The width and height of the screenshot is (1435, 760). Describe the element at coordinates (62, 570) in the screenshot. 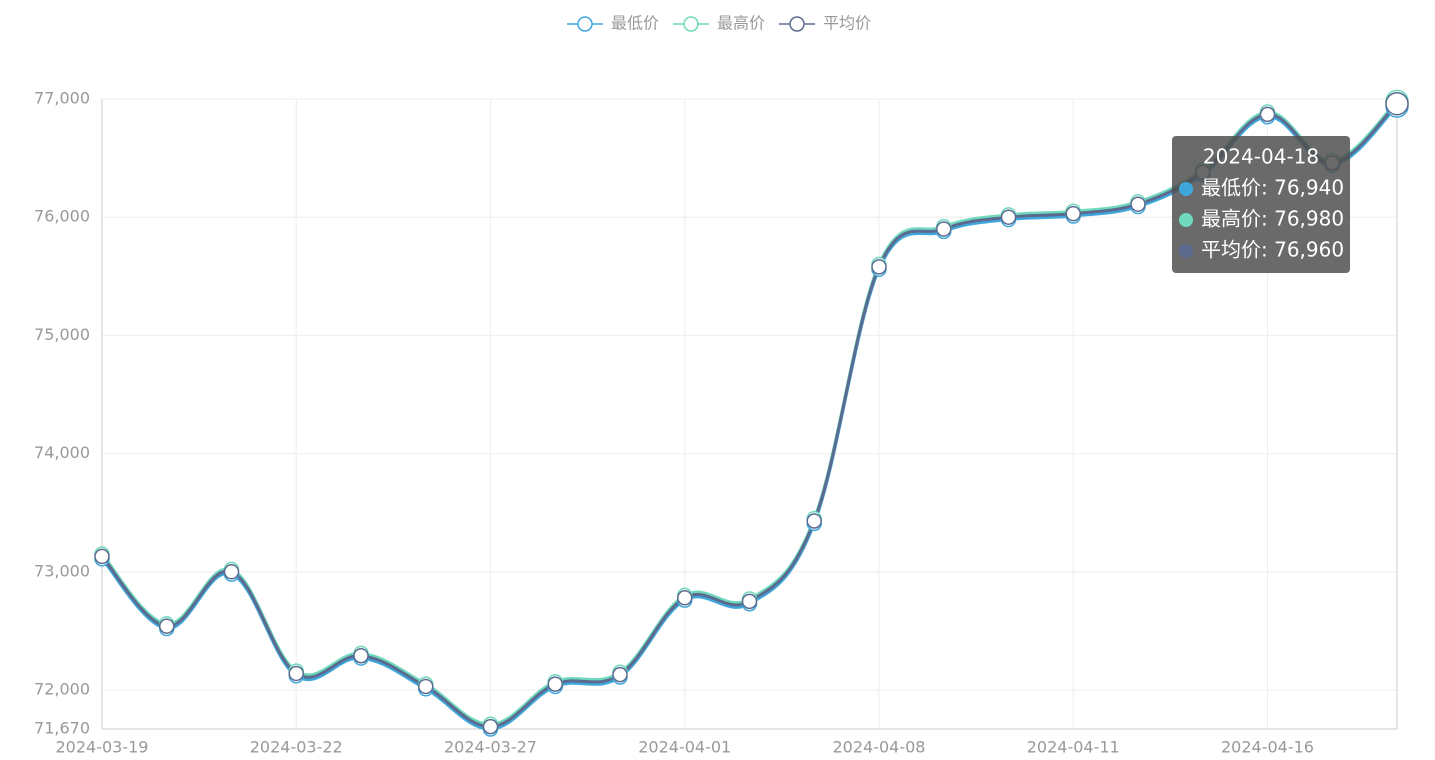

I see `y-tick-label: 73,000` at that location.